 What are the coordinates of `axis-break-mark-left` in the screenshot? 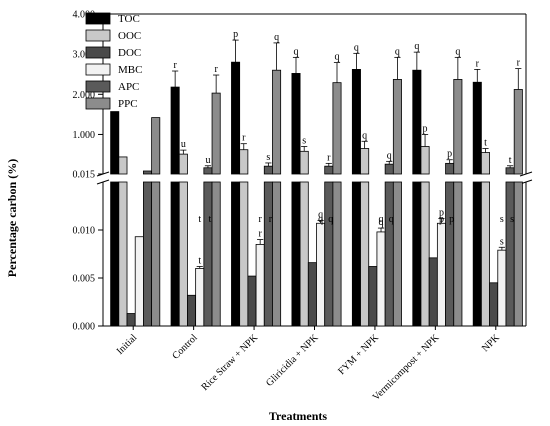 It's located at (103, 182).